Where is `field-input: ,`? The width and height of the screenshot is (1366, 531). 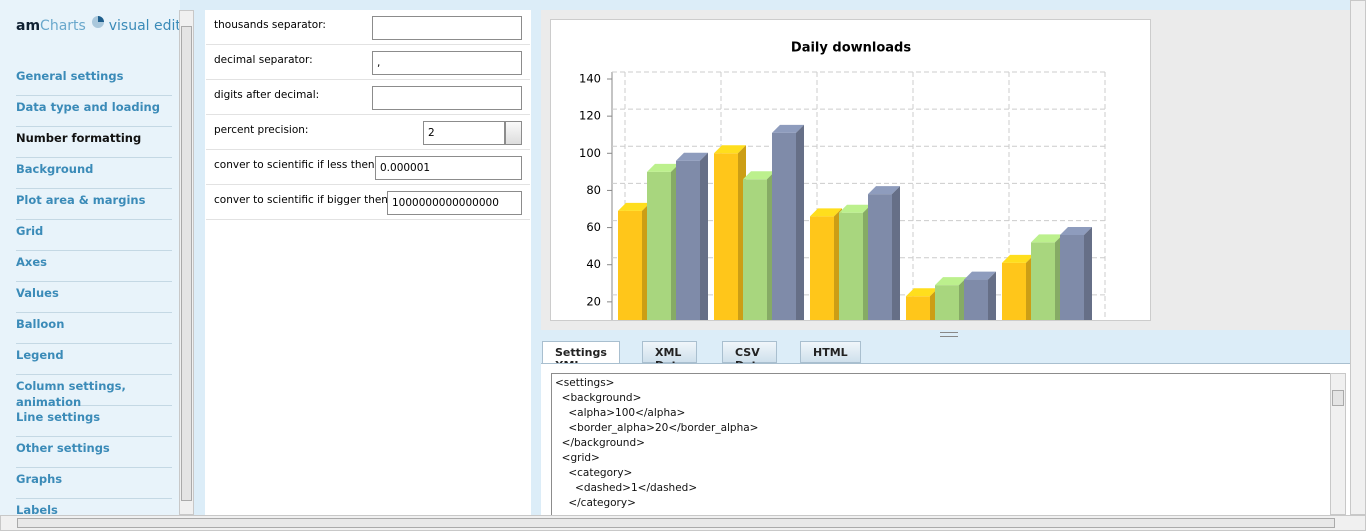
field-input: , is located at coordinates (447, 63).